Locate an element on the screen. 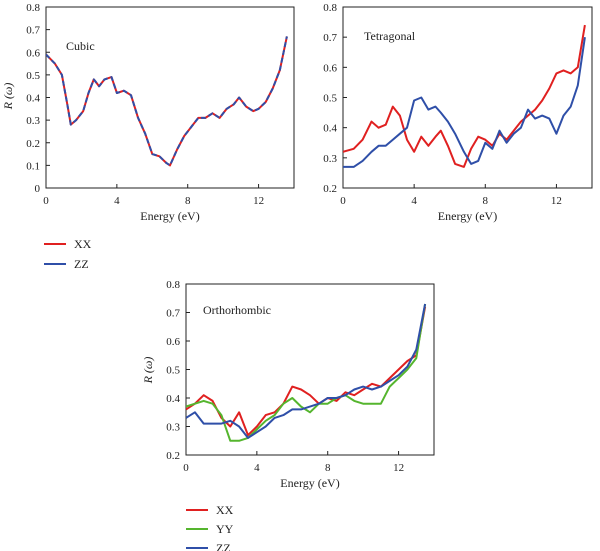  series-line-yy is located at coordinates (306, 372).